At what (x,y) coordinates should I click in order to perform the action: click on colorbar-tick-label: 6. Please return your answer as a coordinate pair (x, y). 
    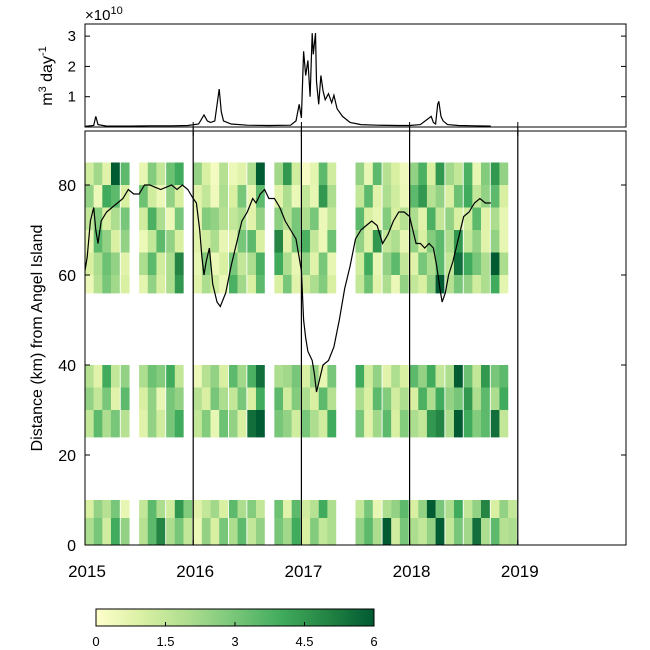
    Looking at the image, I should click on (373, 641).